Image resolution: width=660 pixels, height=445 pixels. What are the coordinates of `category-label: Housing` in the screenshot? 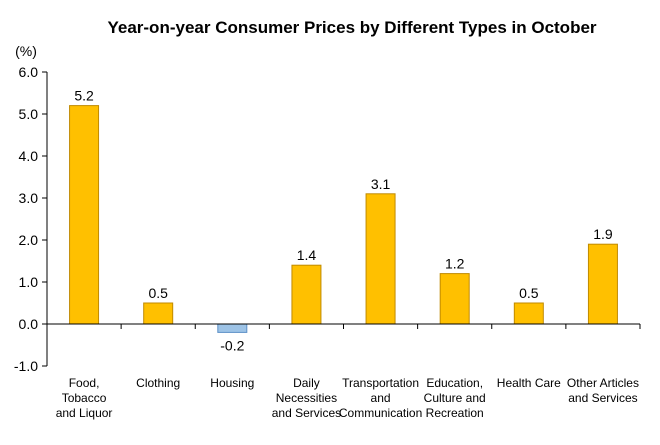 It's located at (232, 383).